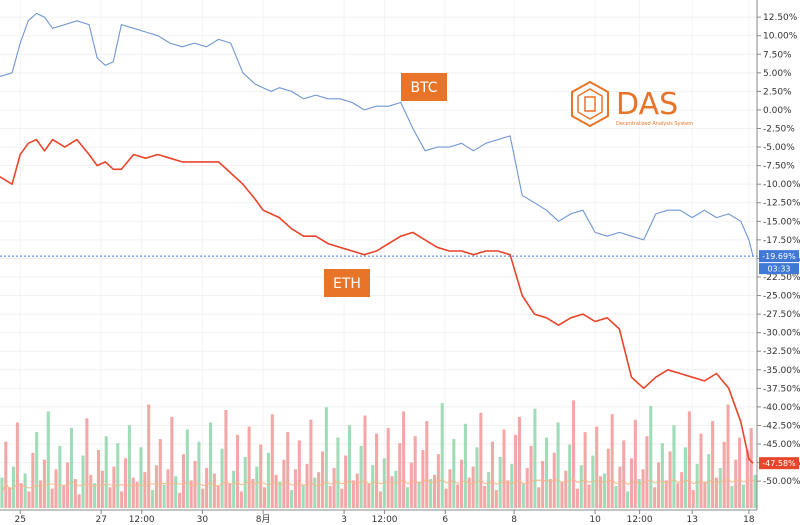 The image size is (800, 525). I want to click on y-tick-label: -25.00%, so click(781, 297).